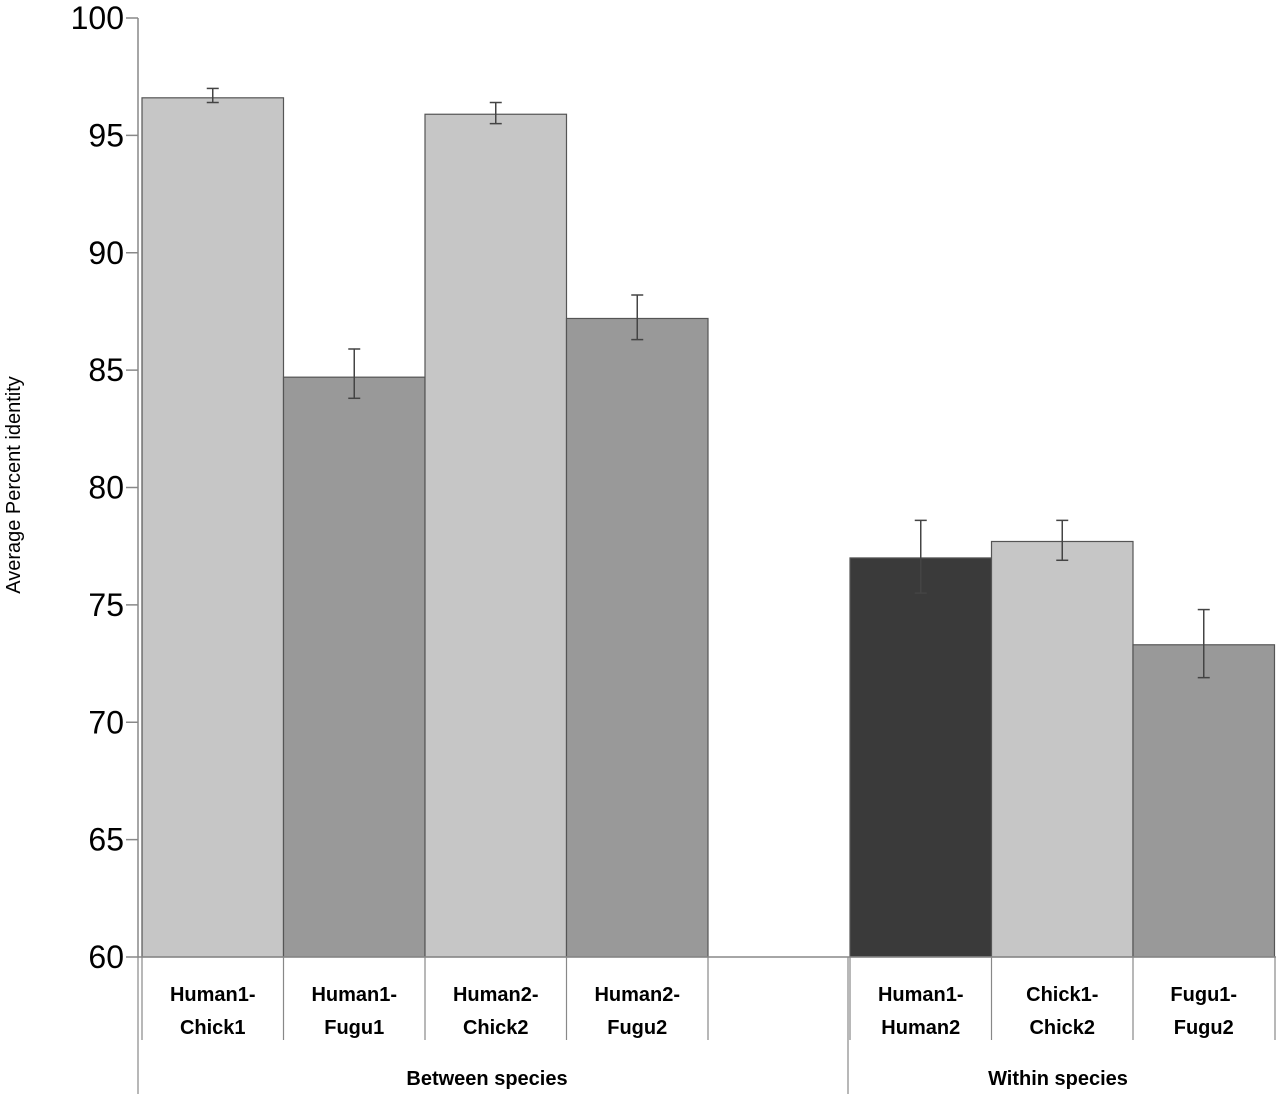 The width and height of the screenshot is (1280, 1094). Describe the element at coordinates (106, 722) in the screenshot. I see `y-tick-label: 70` at that location.